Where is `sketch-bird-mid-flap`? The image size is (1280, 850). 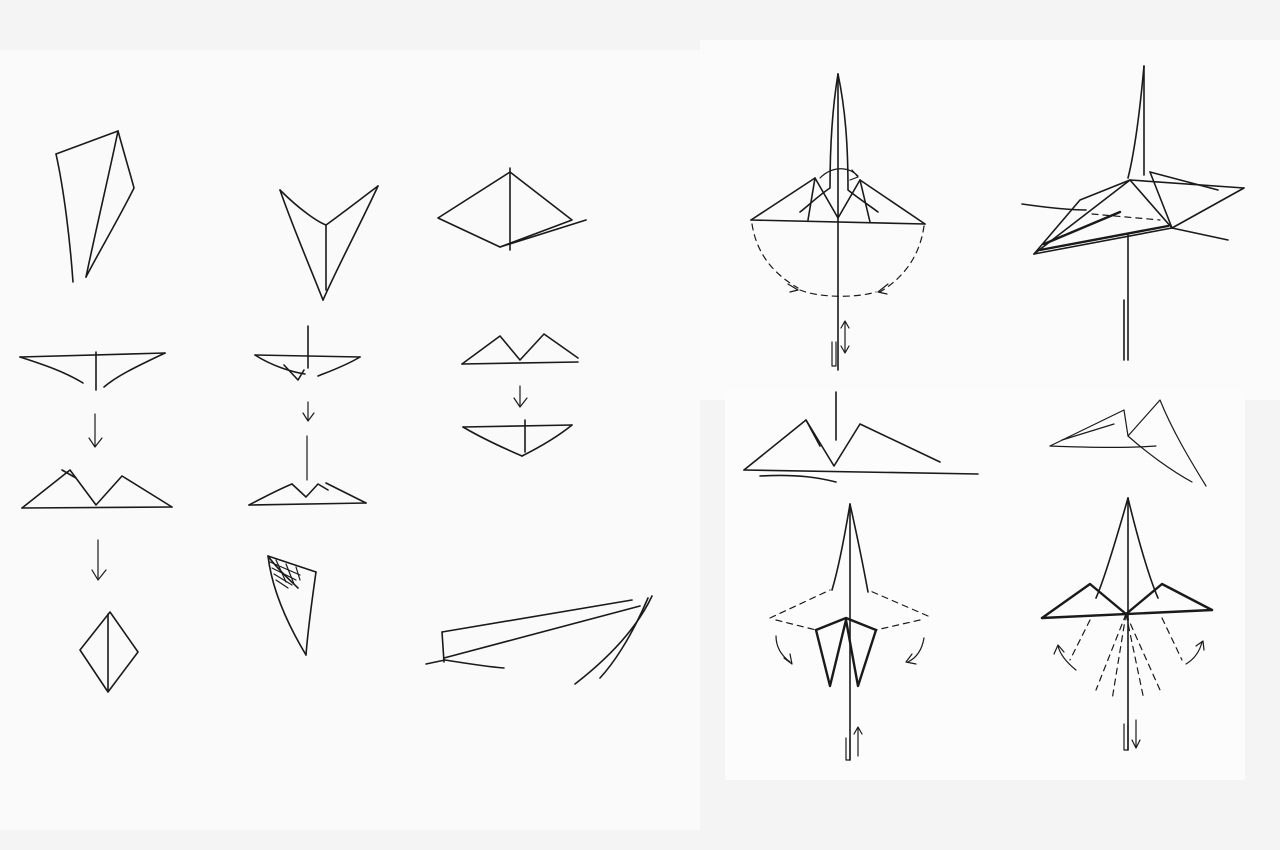 sketch-bird-mid-flap is located at coordinates (1128, 443).